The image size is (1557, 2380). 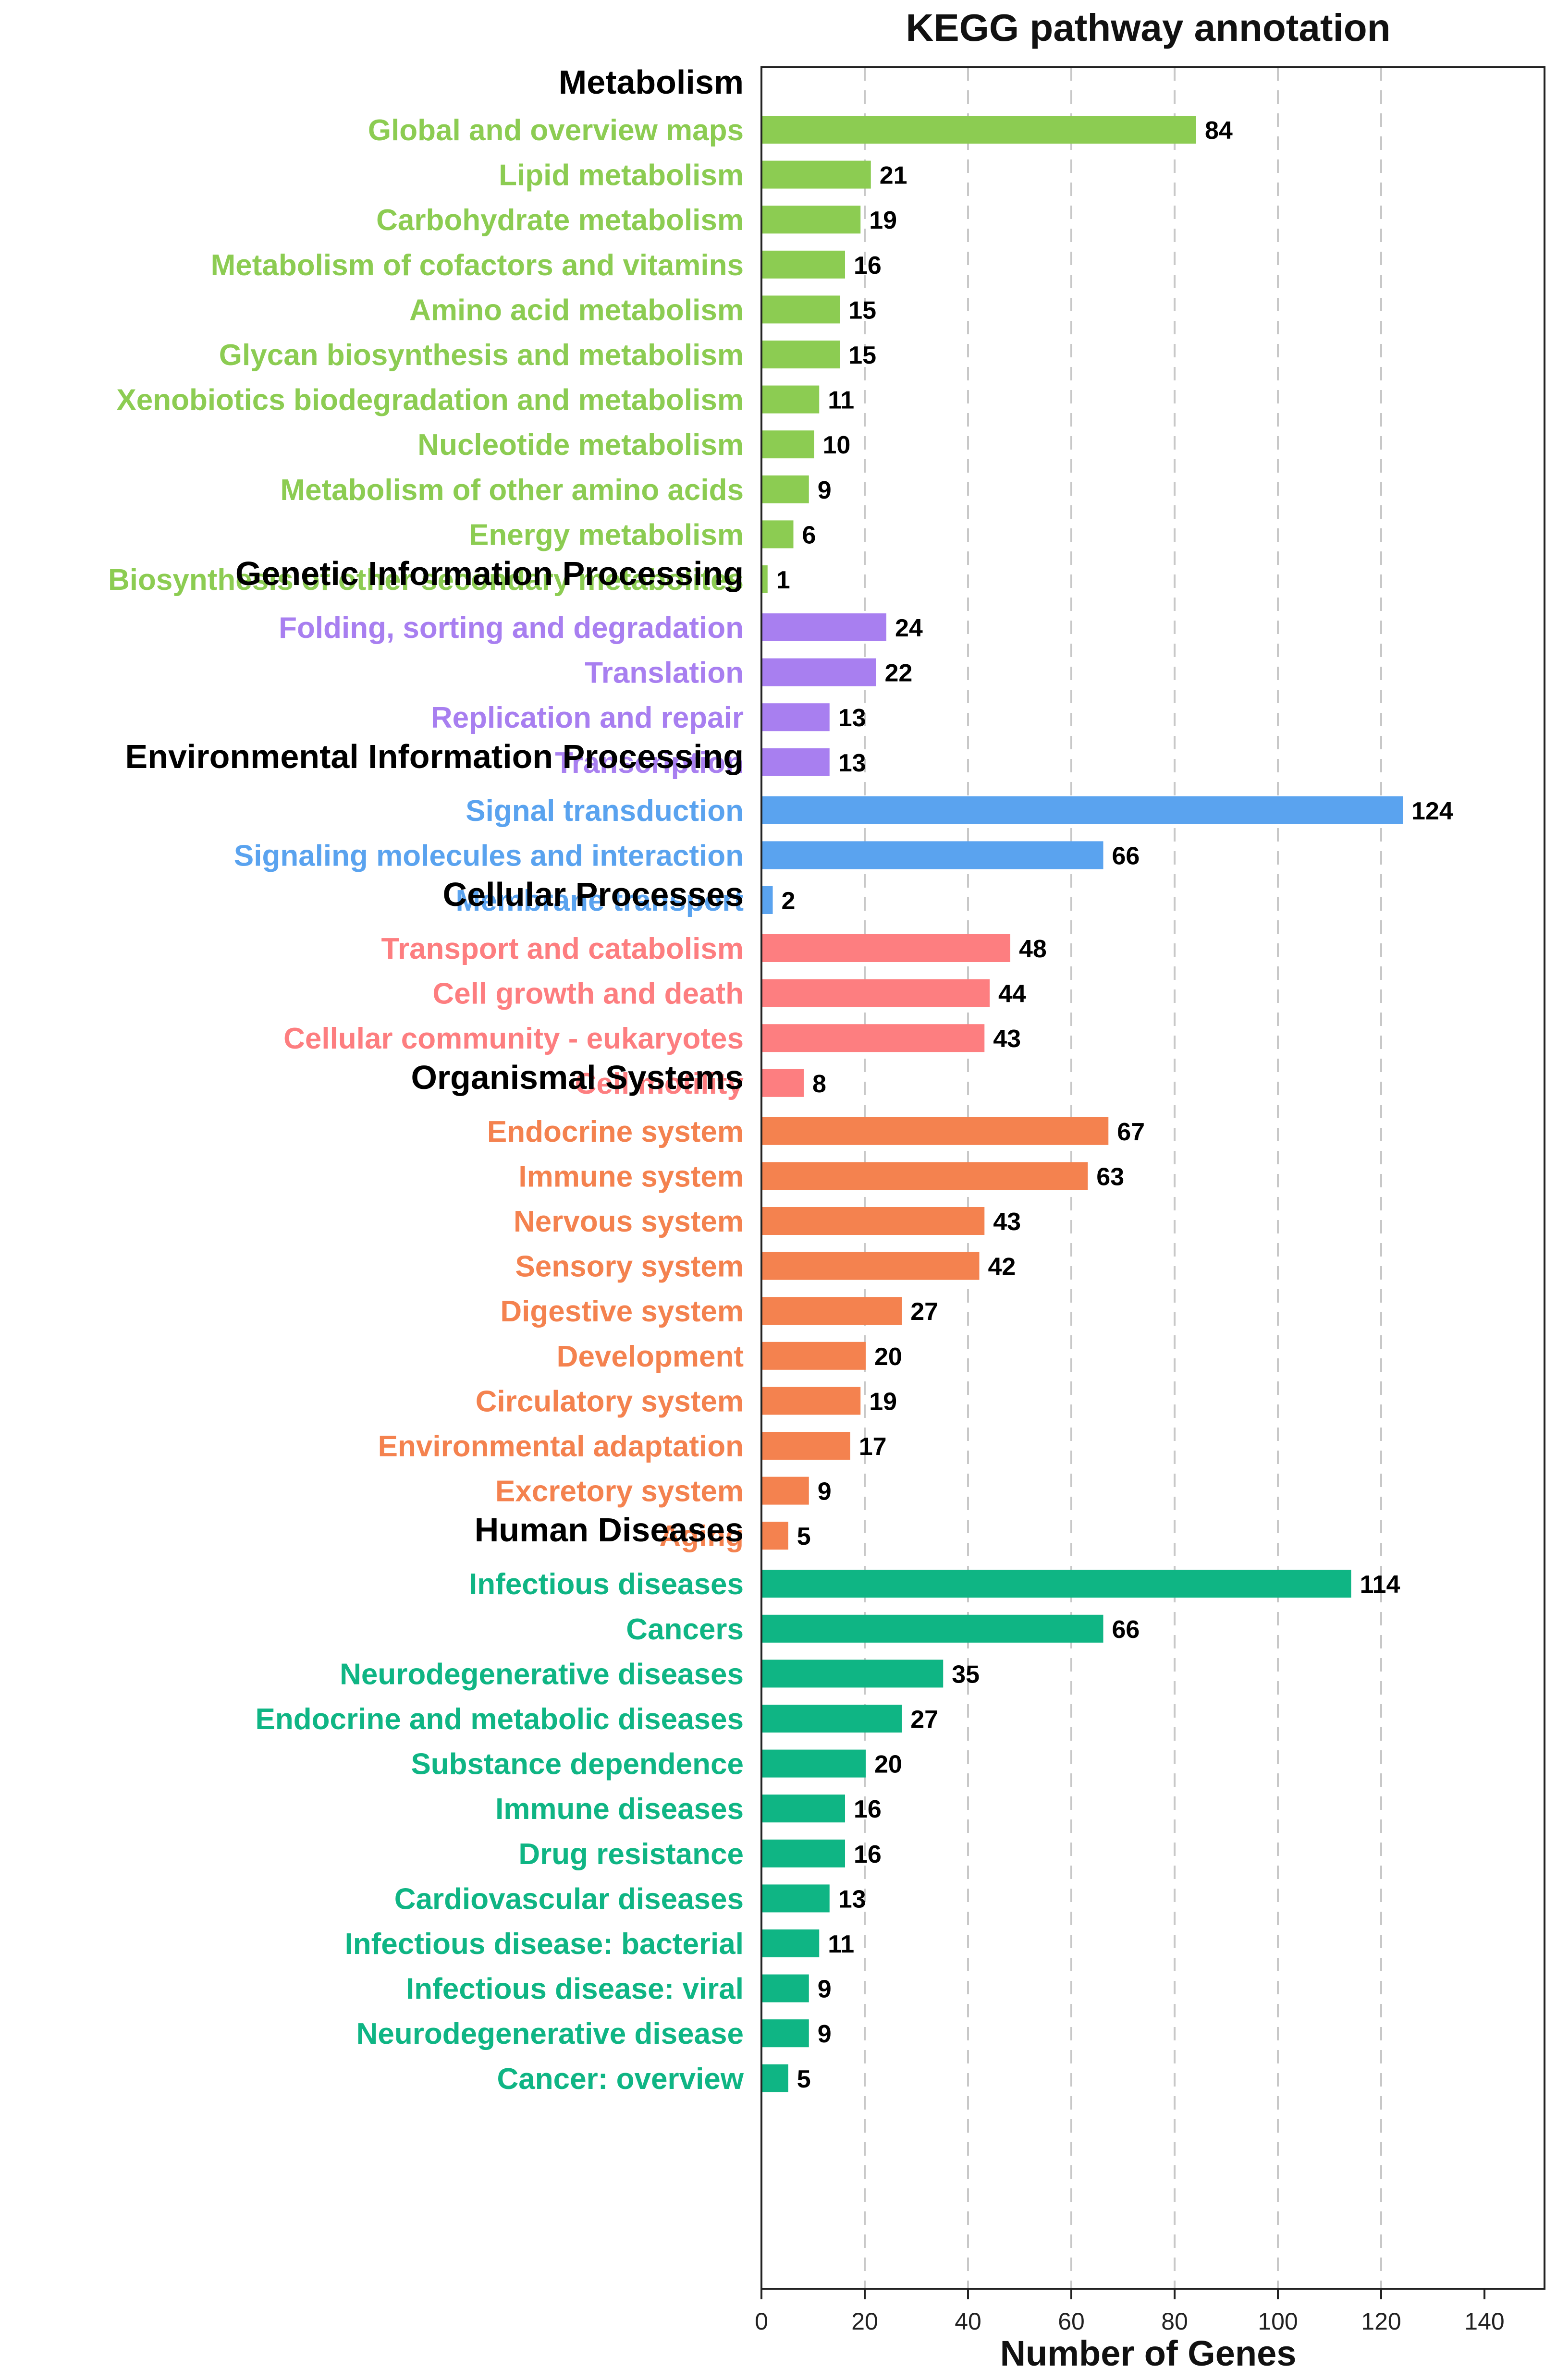 What do you see at coordinates (629, 1221) in the screenshot?
I see `category-label: Nervous system` at bounding box center [629, 1221].